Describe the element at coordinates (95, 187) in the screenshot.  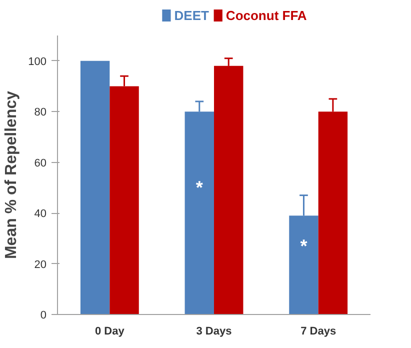
I see `bar` at that location.